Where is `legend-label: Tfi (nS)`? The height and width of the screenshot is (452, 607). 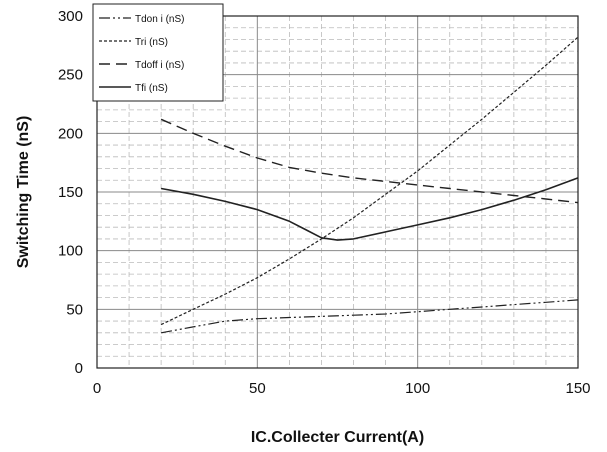 legend-label: Tfi (nS) is located at coordinates (151, 88).